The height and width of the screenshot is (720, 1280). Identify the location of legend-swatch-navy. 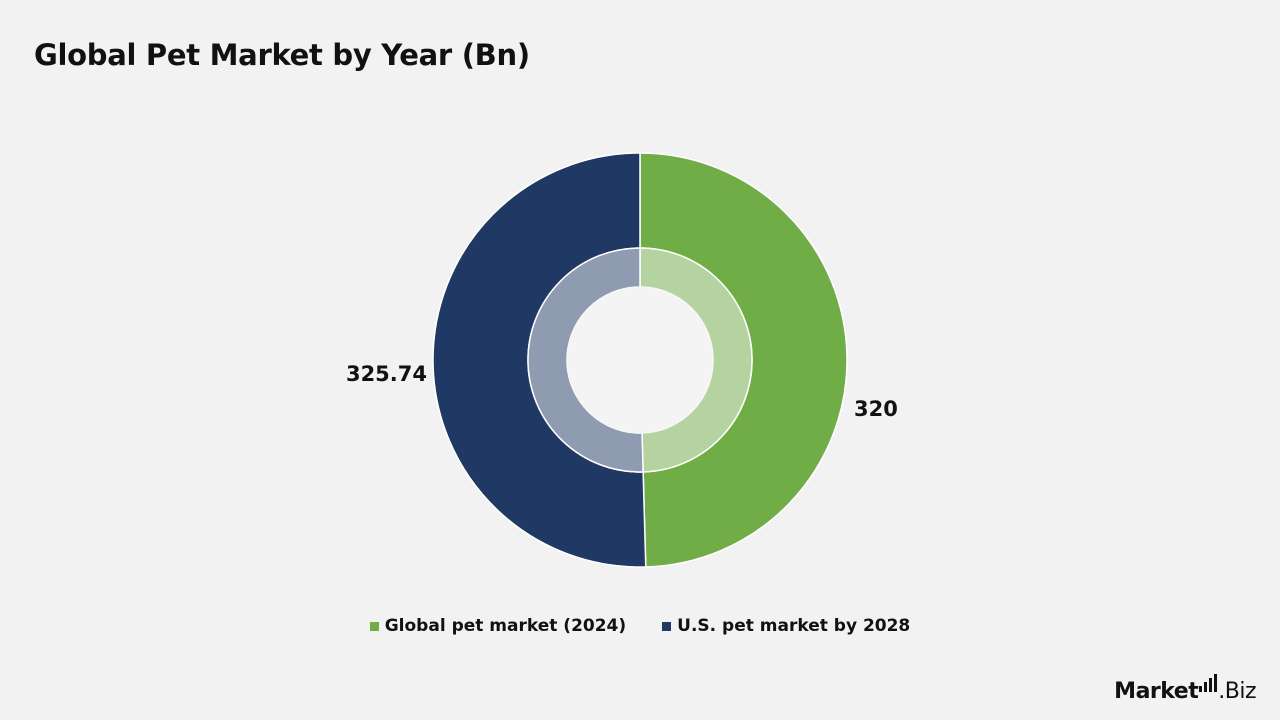
(667, 626).